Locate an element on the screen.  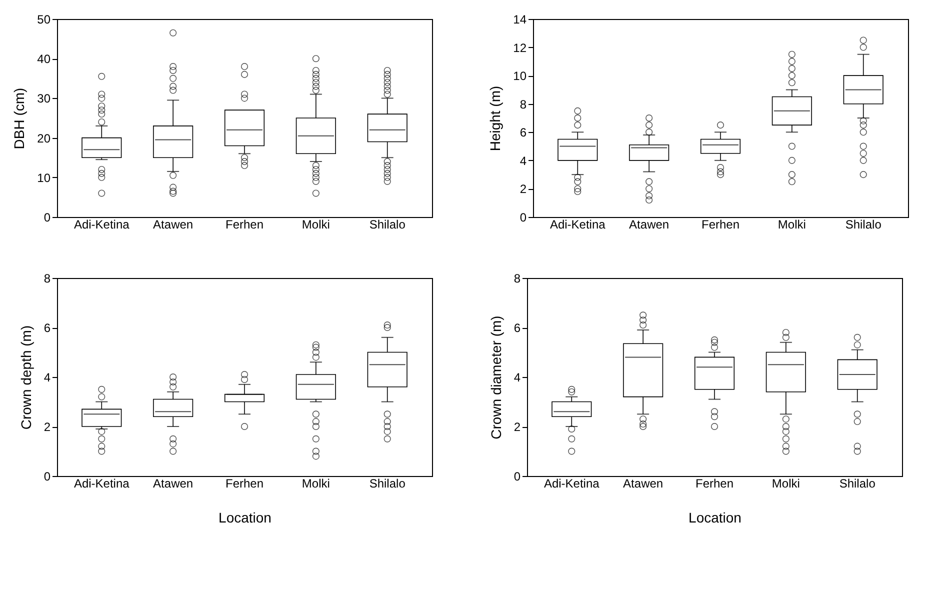
y-tick-label: 12 is located at coordinates (520, 47).